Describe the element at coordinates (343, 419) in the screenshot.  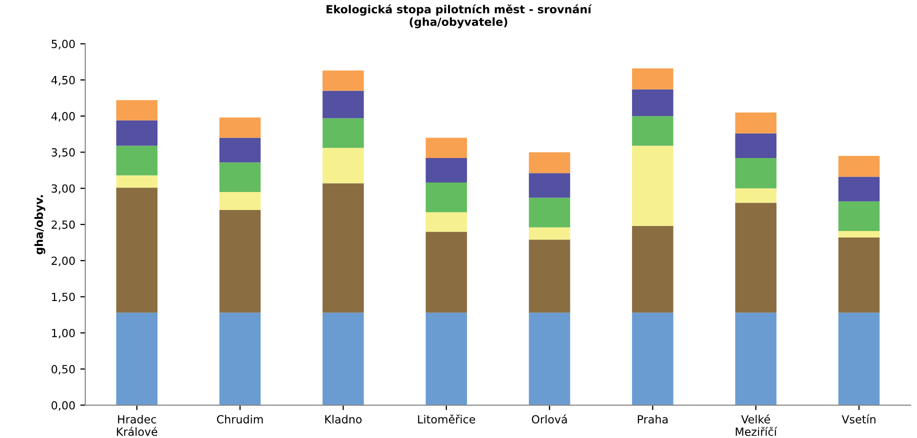
I see `x-tick-label: Kladno` at that location.